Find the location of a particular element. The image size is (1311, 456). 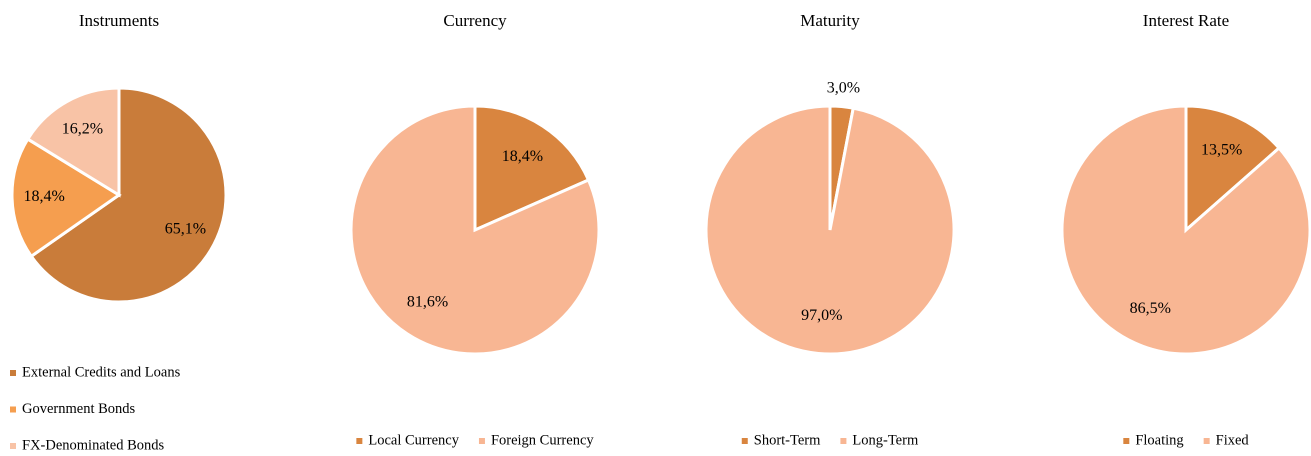

legend-label: External Credits and Loans is located at coordinates (101, 372).